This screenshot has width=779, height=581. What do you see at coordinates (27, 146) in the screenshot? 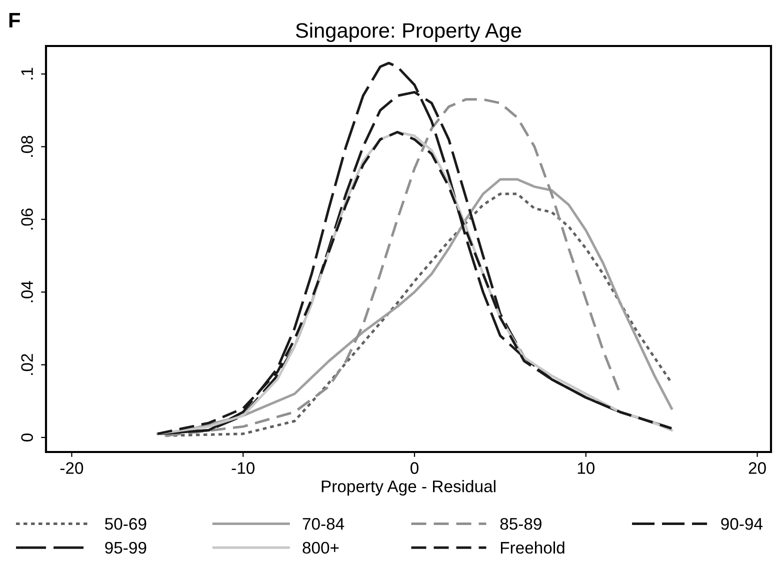
I see `y-tick-label: .08` at bounding box center [27, 146].